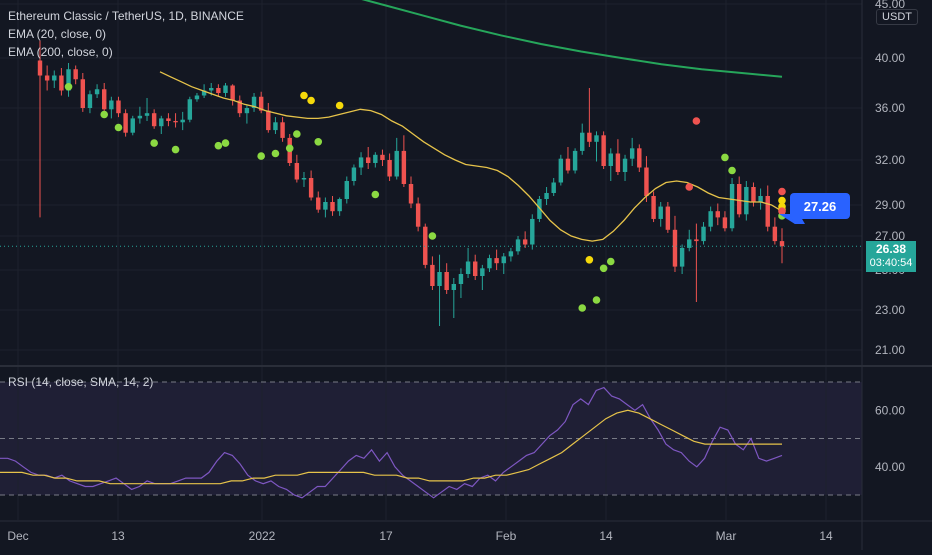  Describe the element at coordinates (57, 34) in the screenshot. I see `ema20-legend: EMA (20, close, 0)` at that location.